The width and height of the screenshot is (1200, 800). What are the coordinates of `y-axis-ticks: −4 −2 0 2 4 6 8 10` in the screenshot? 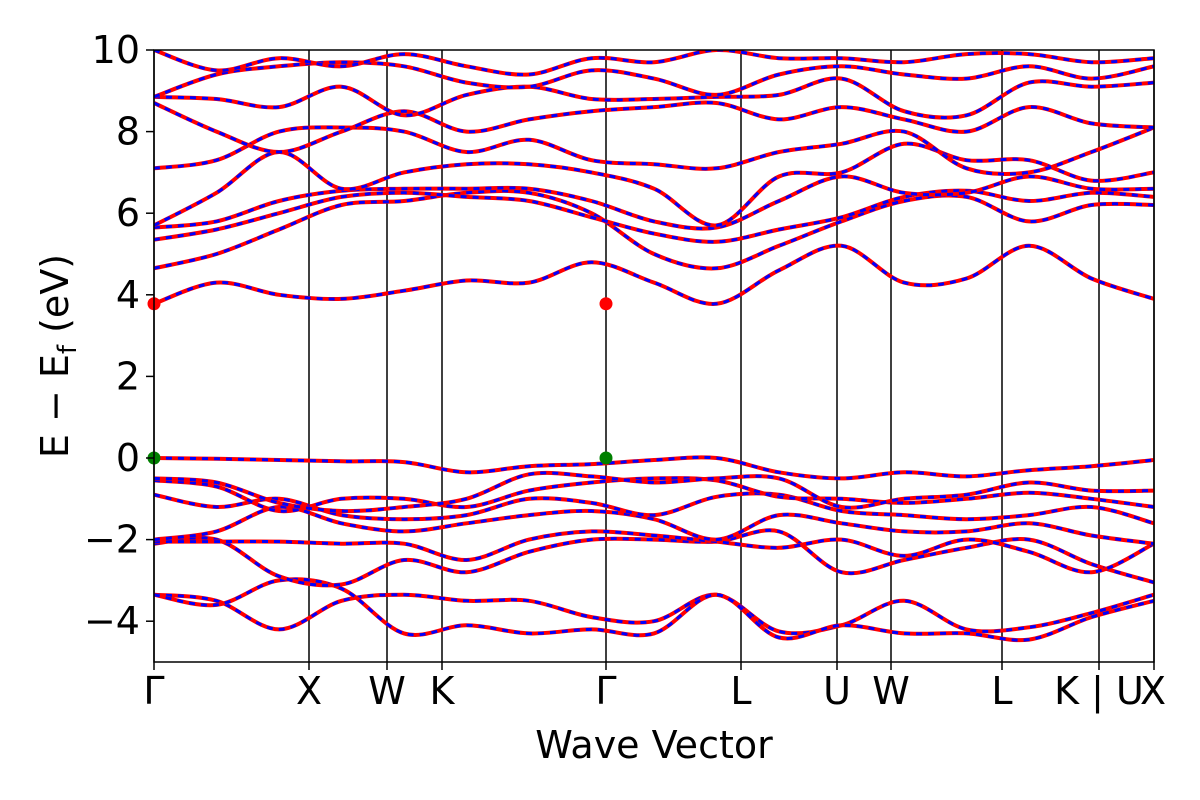 It's located at (119, 335).